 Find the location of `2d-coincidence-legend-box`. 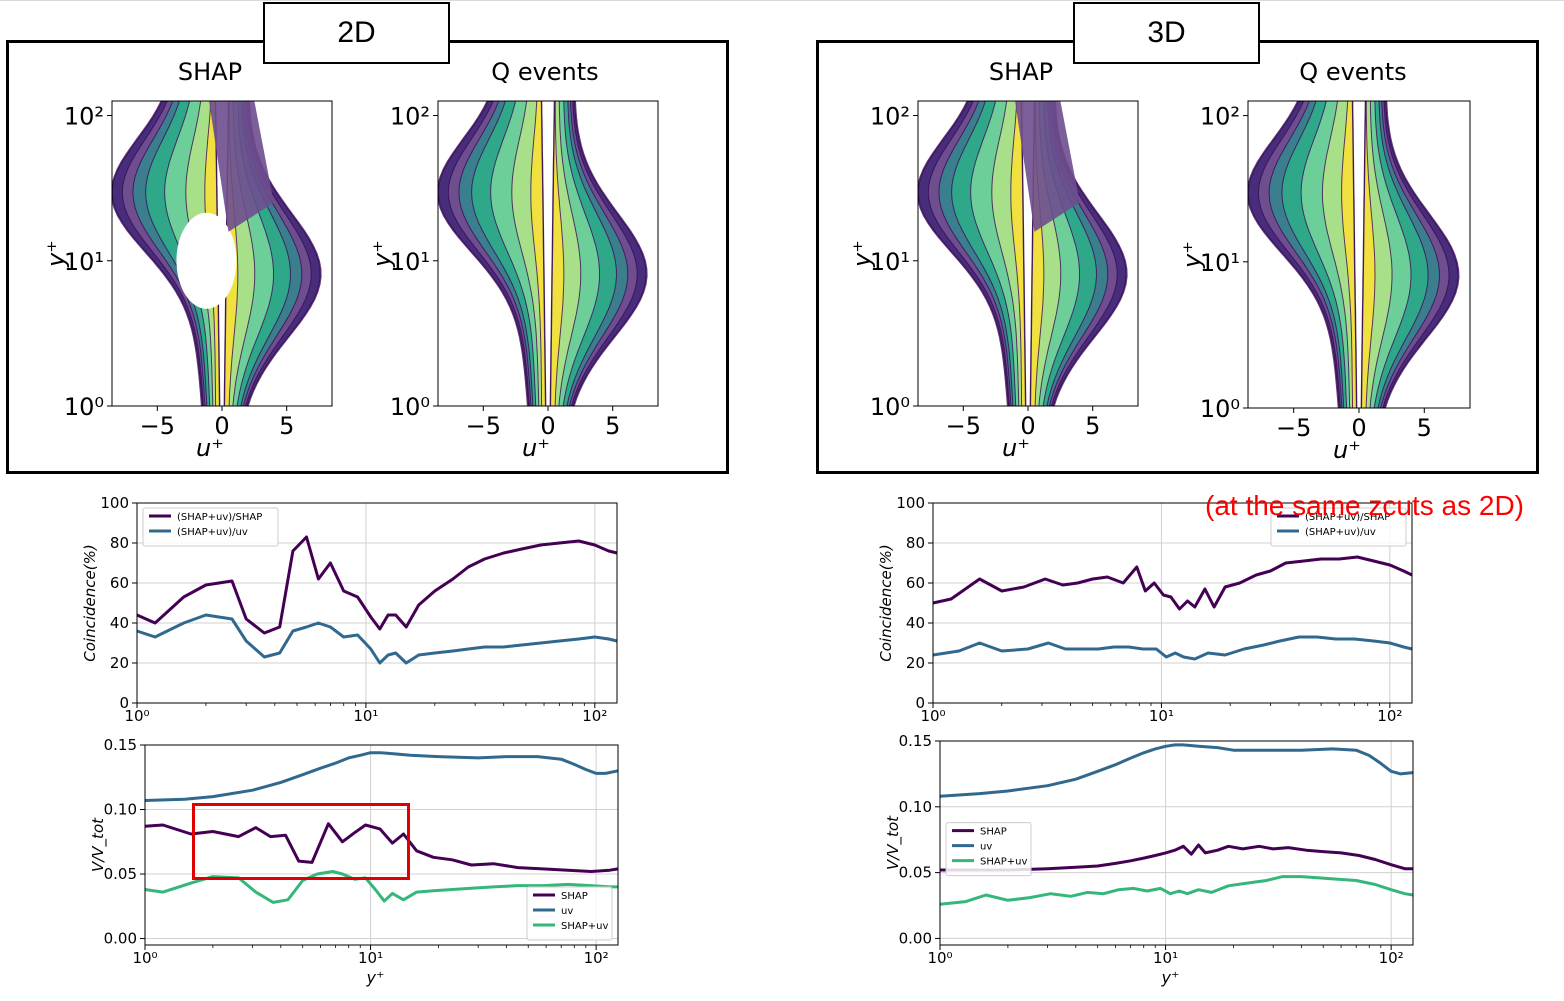

2d-coincidence-legend-box is located at coordinates (210, 527).